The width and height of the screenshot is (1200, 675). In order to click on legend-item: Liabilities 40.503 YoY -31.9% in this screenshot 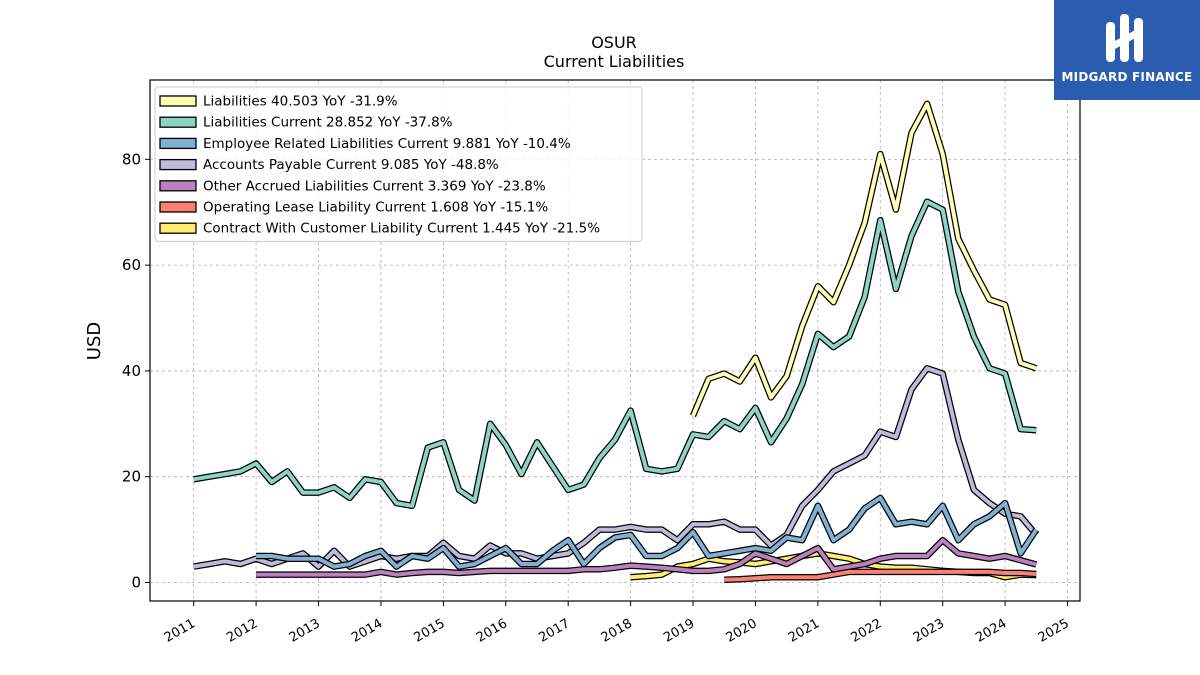, I will do `click(278, 102)`.